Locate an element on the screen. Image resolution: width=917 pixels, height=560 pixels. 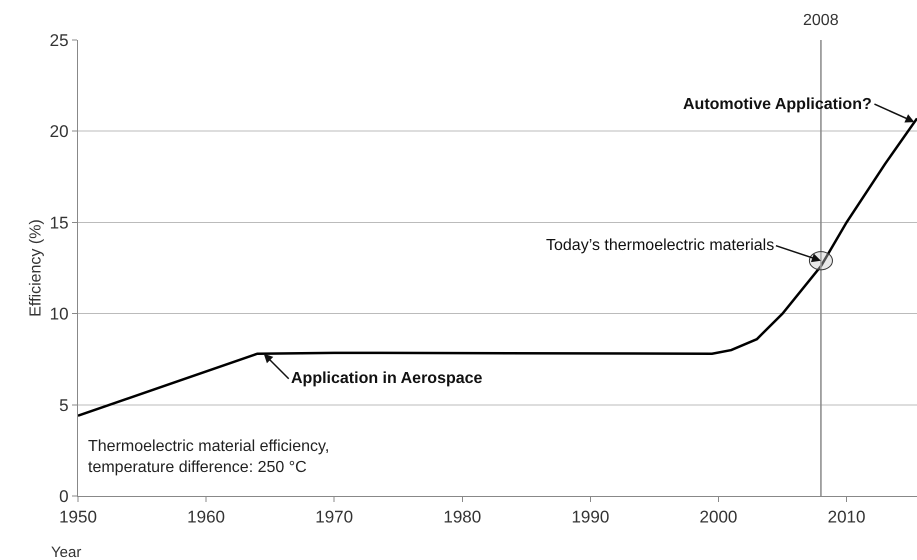
x-tick-label: 1960 is located at coordinates (206, 516).